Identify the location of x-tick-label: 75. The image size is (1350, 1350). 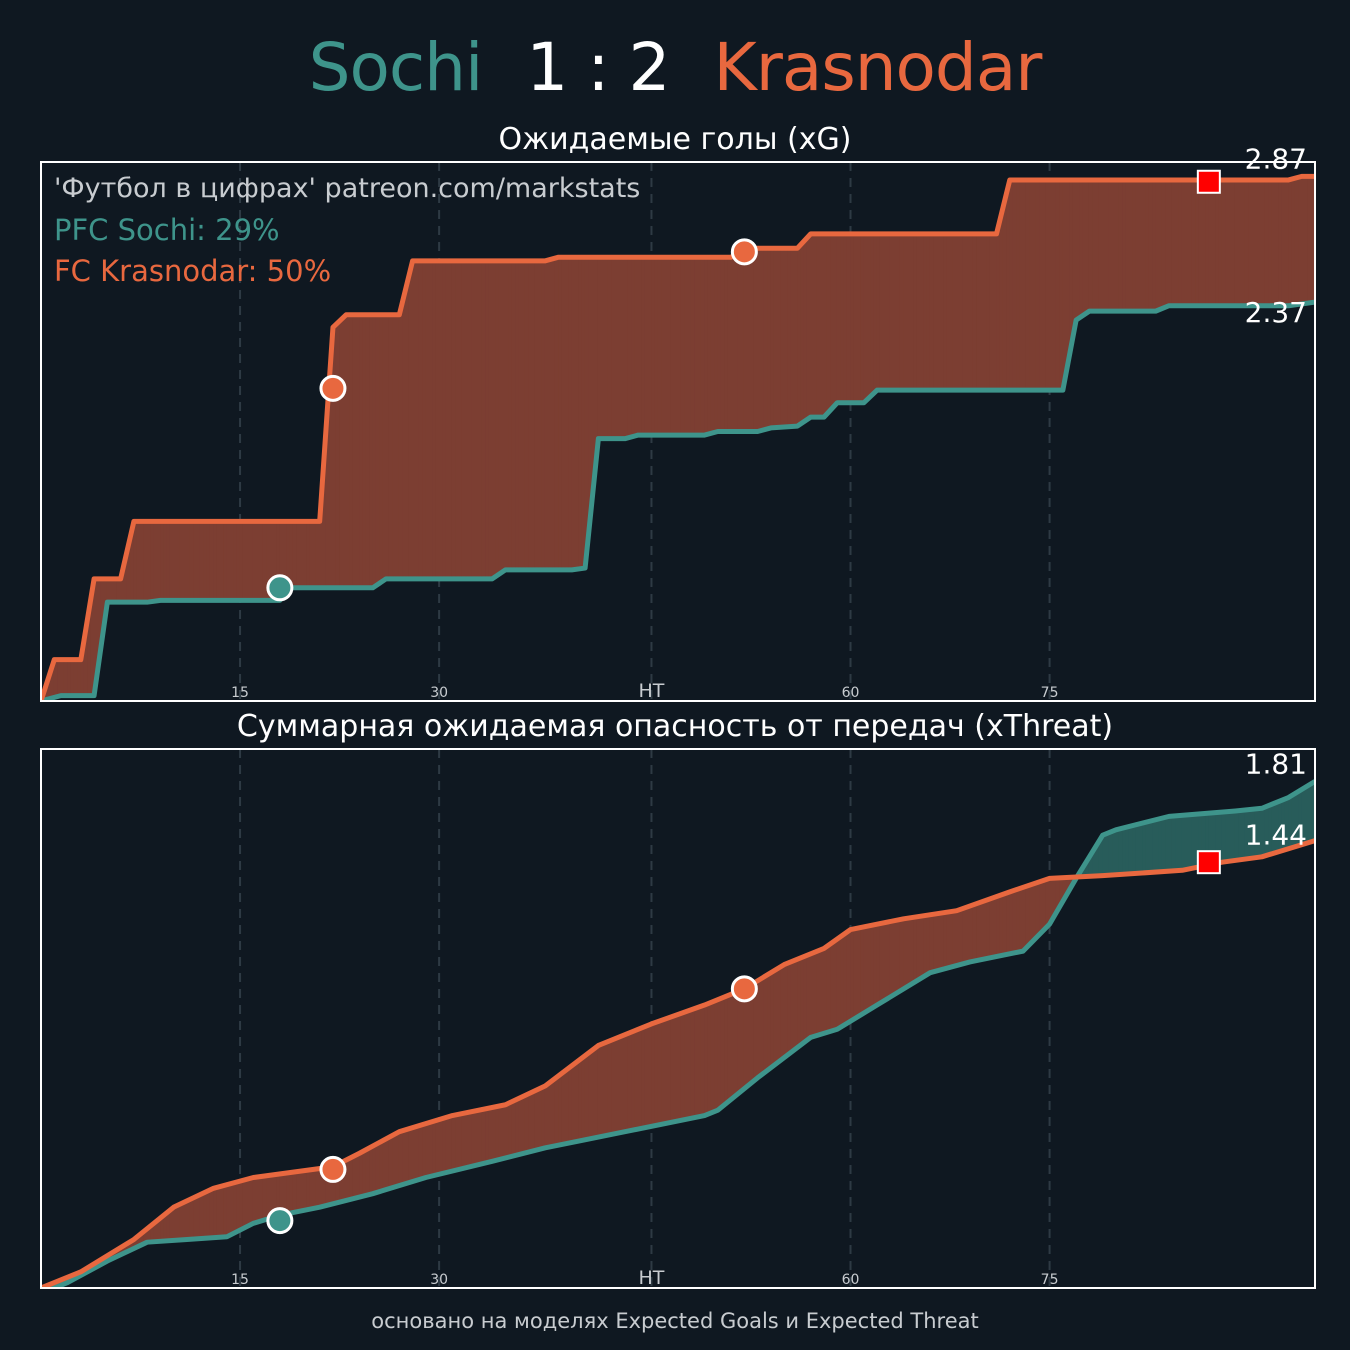
(1050, 1280).